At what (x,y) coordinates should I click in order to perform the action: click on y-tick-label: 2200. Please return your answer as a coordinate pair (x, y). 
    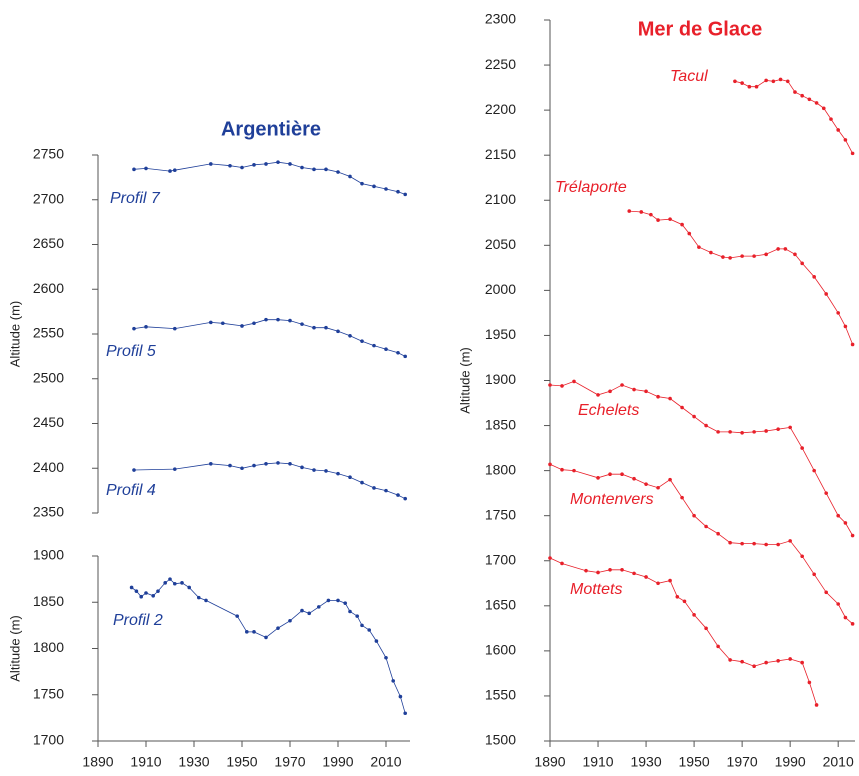
    Looking at the image, I should click on (500, 109).